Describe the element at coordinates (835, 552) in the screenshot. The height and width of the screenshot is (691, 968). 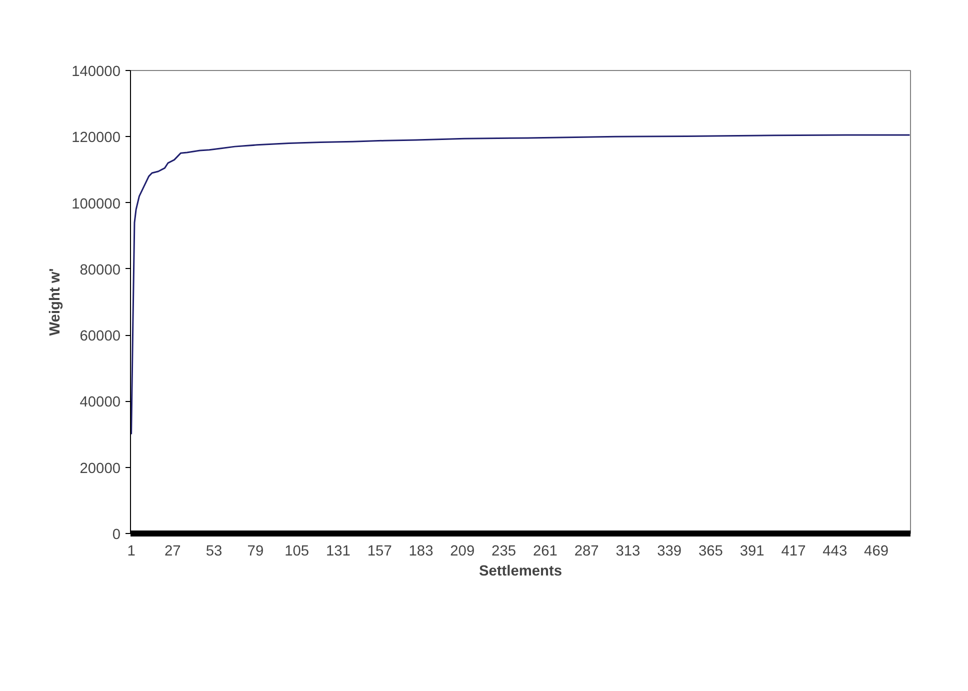
I see `x-tick-label: 443` at that location.